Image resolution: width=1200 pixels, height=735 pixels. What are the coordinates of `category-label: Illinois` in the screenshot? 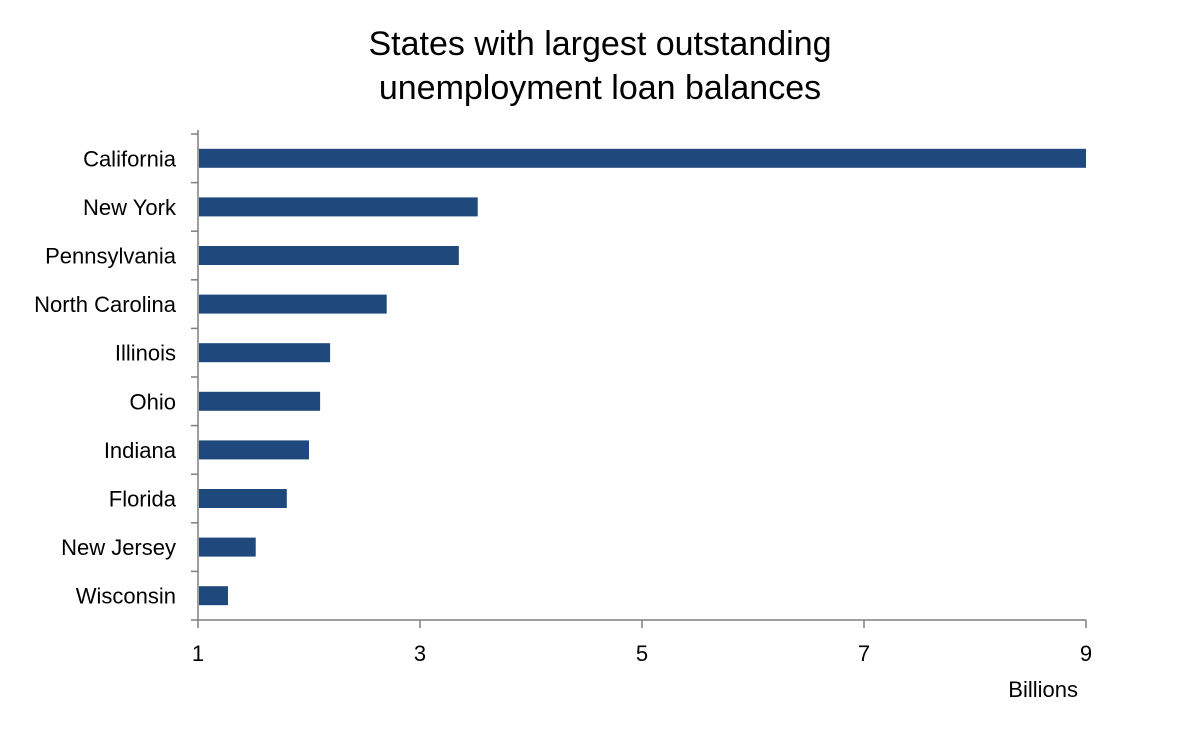 It's located at (145, 353).